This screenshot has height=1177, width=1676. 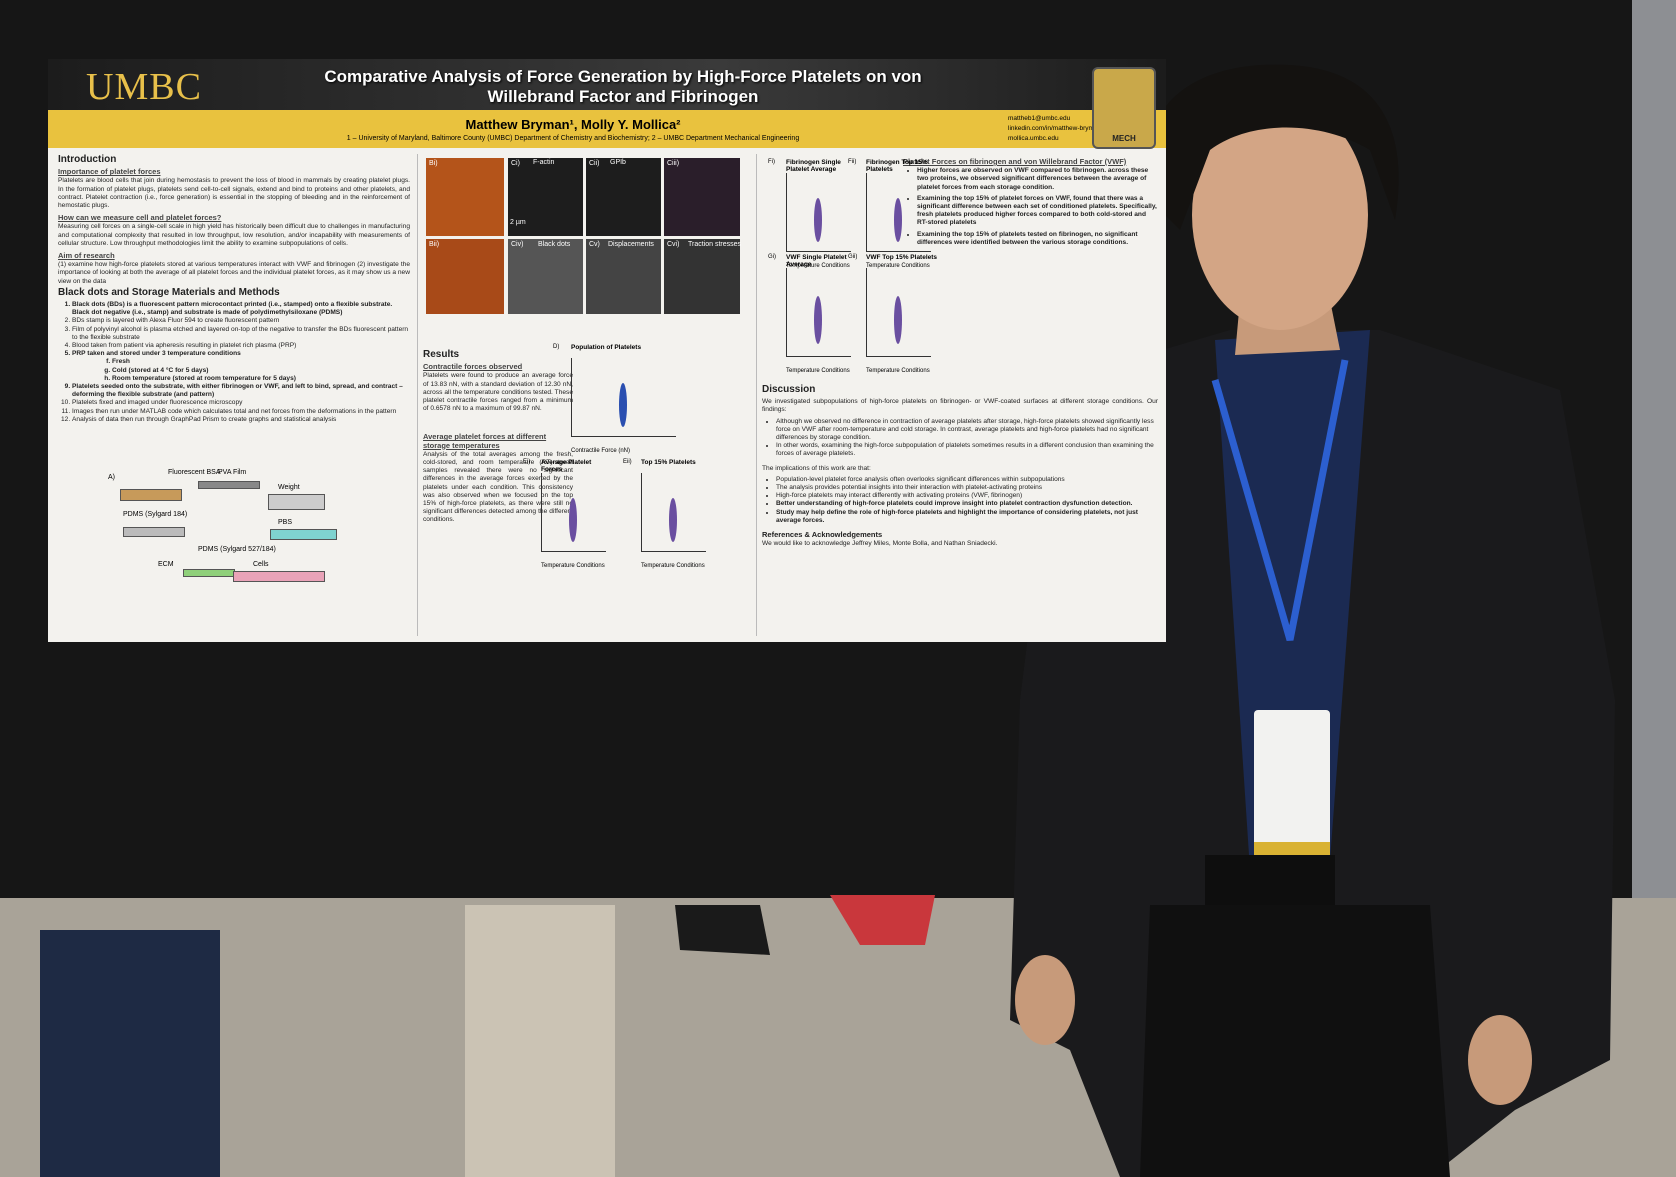 I want to click on chart-label: Eii), so click(x=627, y=462).